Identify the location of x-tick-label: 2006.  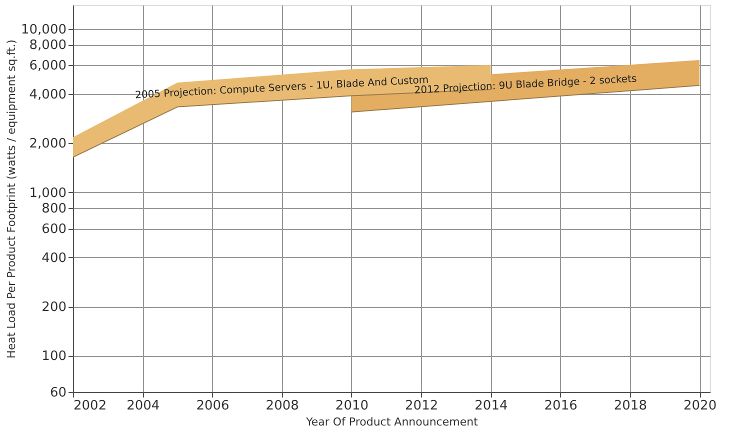
(213, 406).